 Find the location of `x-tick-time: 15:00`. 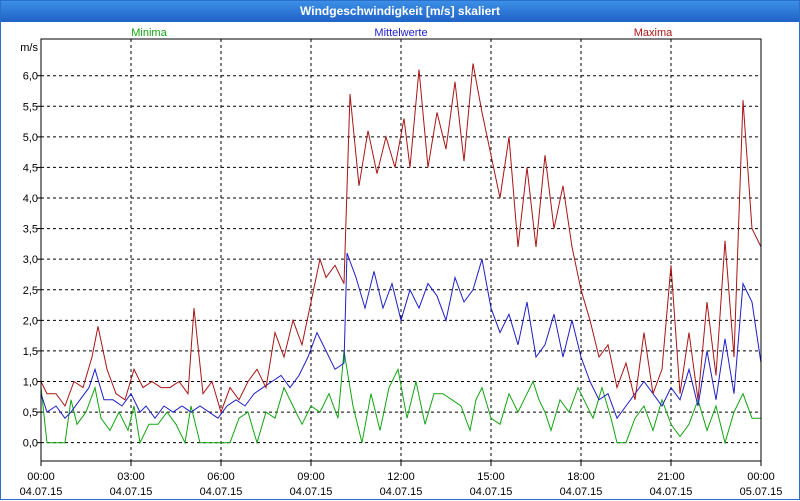

x-tick-time: 15:00 is located at coordinates (491, 477).